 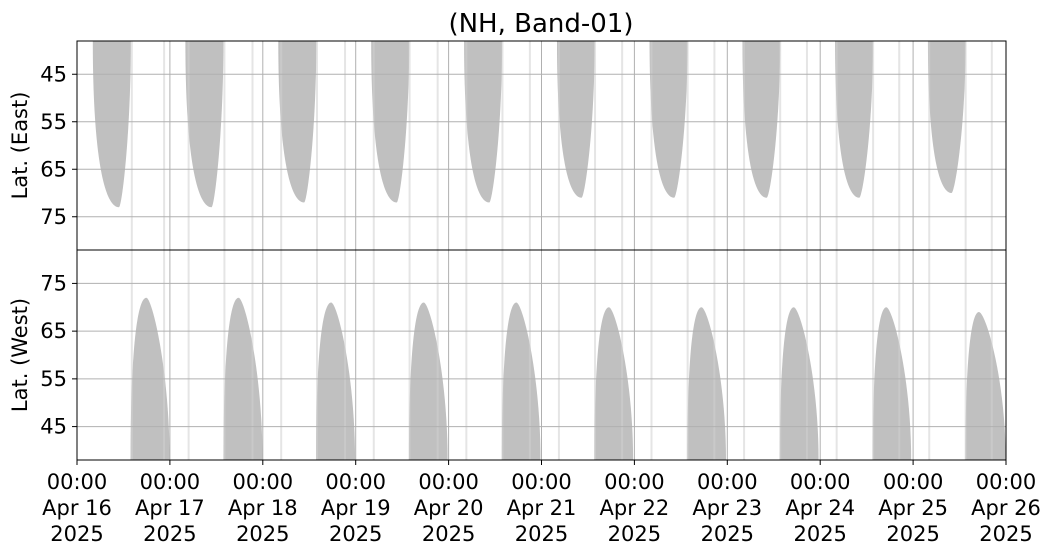 I want to click on east-y-tick-label-4: 75, so click(x=53, y=217).